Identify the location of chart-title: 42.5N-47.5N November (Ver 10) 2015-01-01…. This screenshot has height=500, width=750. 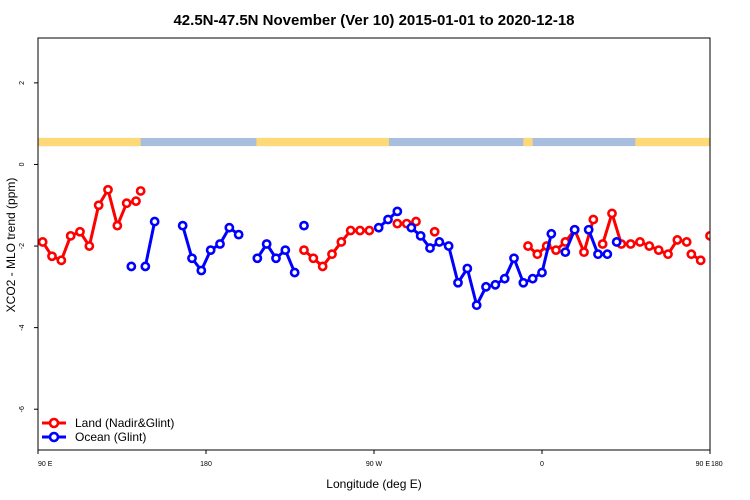
(373, 20).